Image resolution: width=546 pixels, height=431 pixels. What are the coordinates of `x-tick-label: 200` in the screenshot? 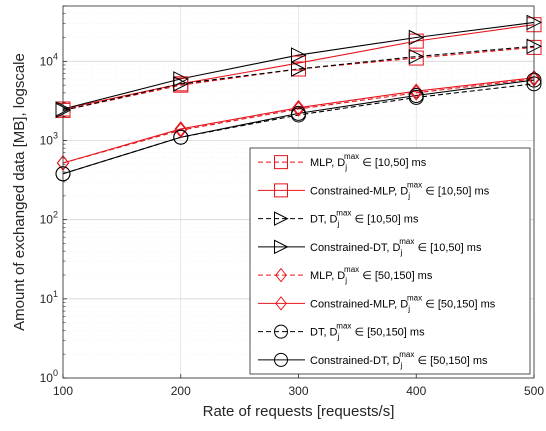 It's located at (181, 391).